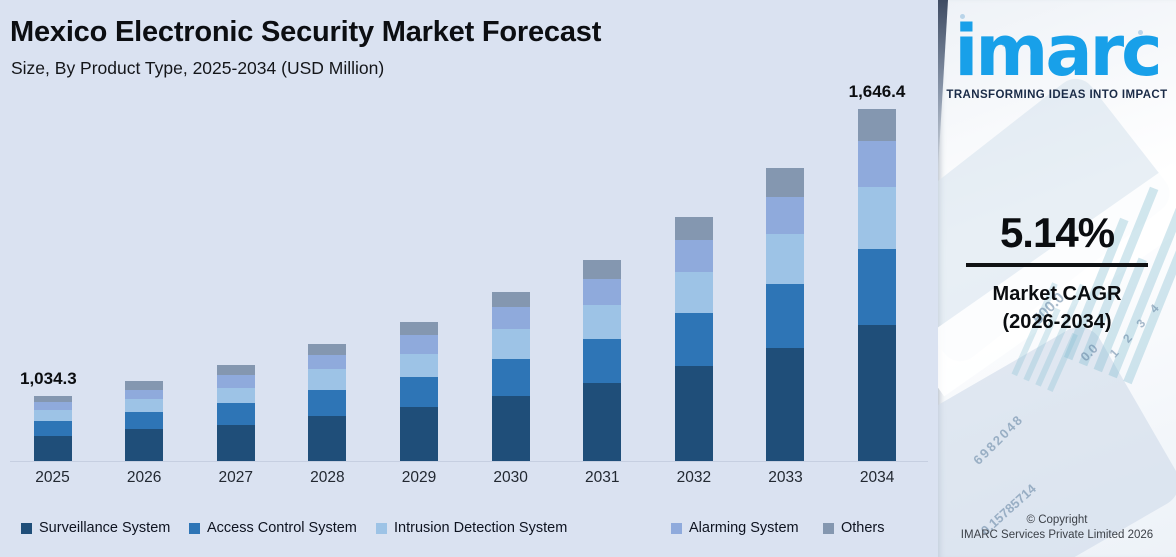  Describe the element at coordinates (144, 477) in the screenshot. I see `x-axis-label-2026: 2026` at that location.